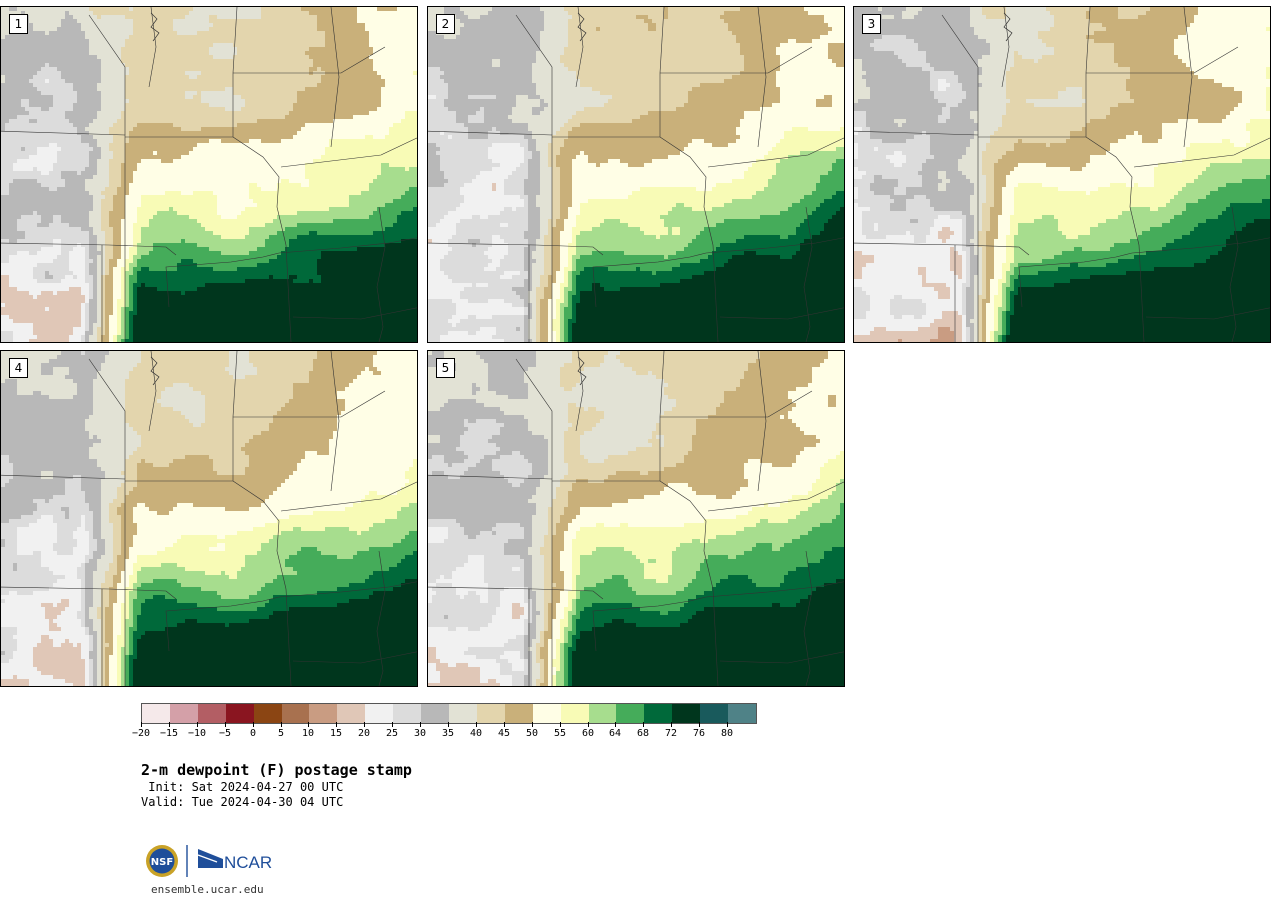 The height and width of the screenshot is (901, 1280). Describe the element at coordinates (445, 368) in the screenshot. I see `member-label-5: 5` at that location.